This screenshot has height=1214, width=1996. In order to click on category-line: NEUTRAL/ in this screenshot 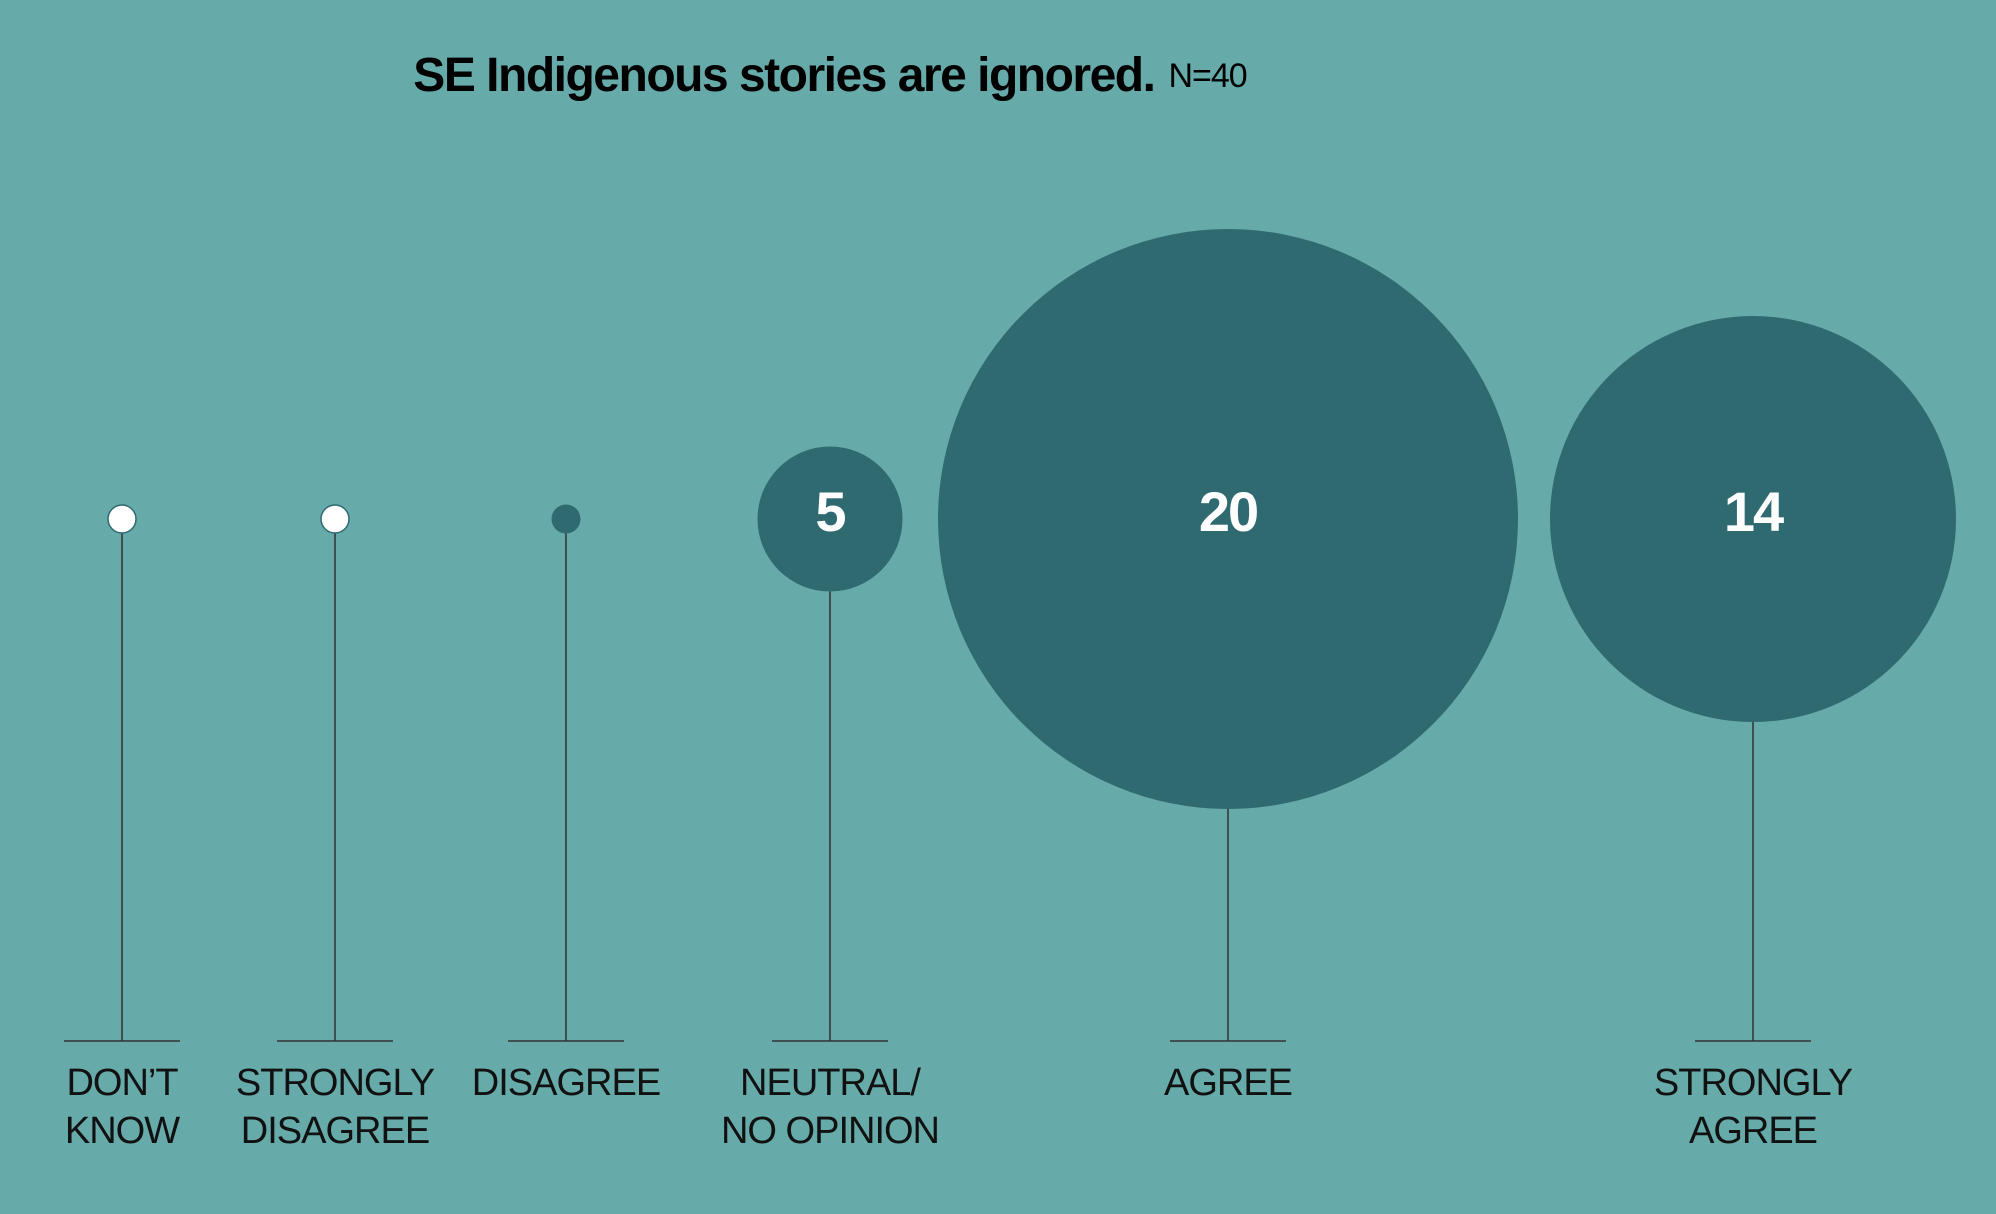, I will do `click(830, 1083)`.